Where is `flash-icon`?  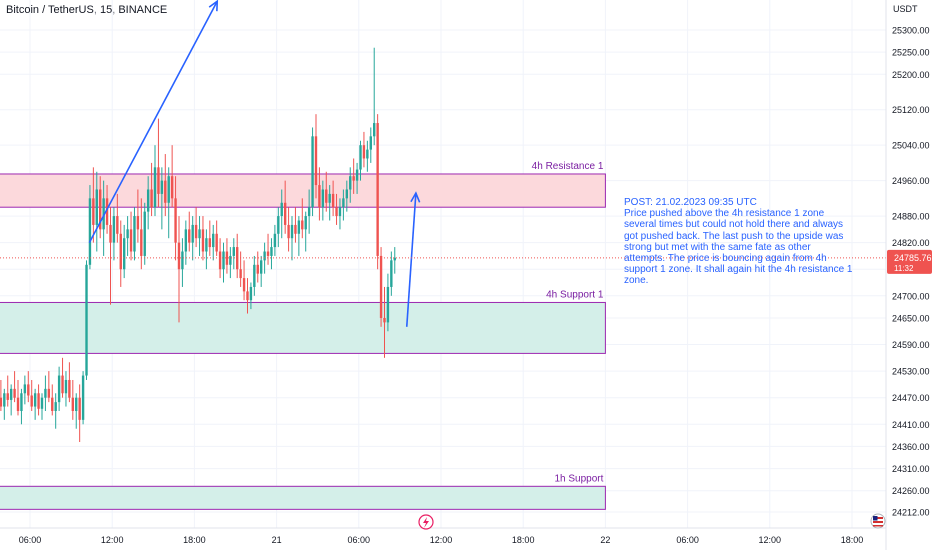 flash-icon is located at coordinates (426, 522).